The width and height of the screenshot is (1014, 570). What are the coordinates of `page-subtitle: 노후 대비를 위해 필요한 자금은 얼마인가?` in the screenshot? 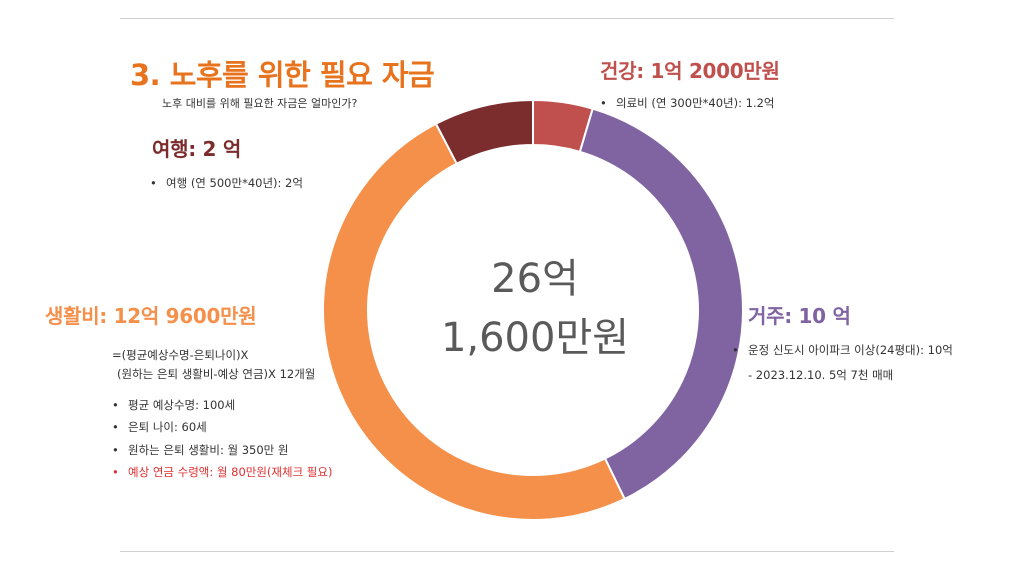 It's located at (260, 103).